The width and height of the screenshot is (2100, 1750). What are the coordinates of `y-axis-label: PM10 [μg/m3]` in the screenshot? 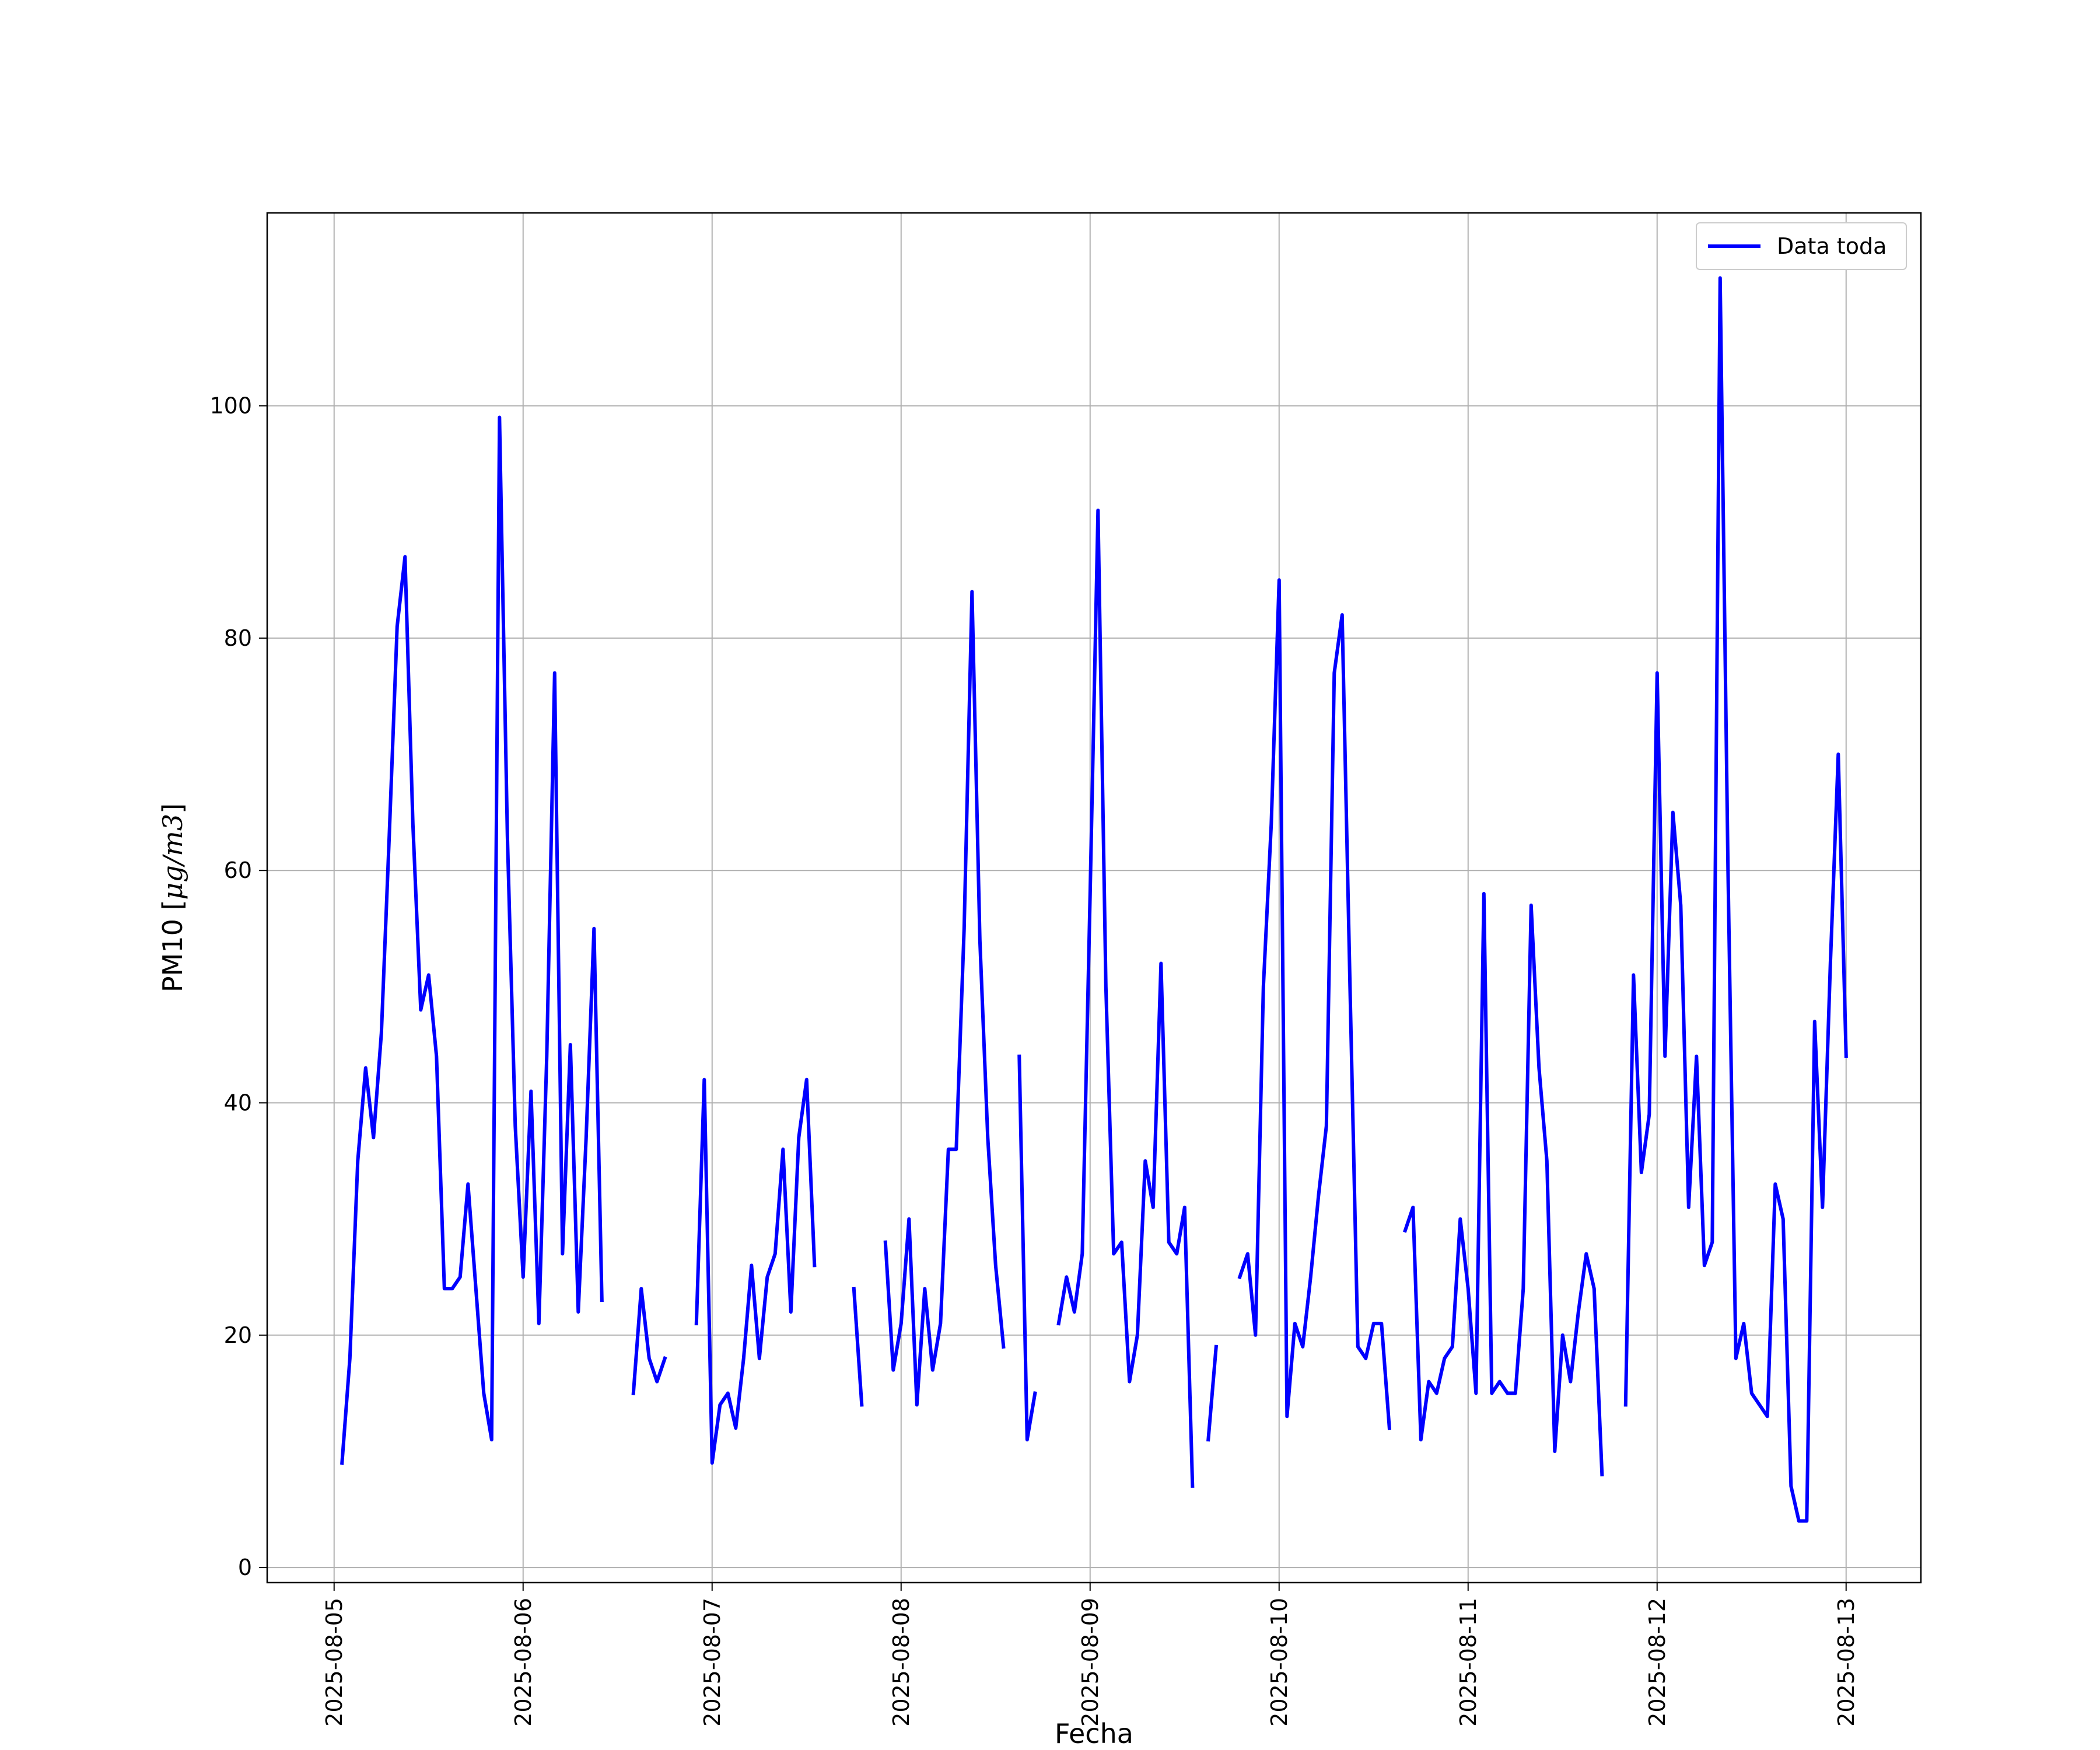 It's located at (173, 897).